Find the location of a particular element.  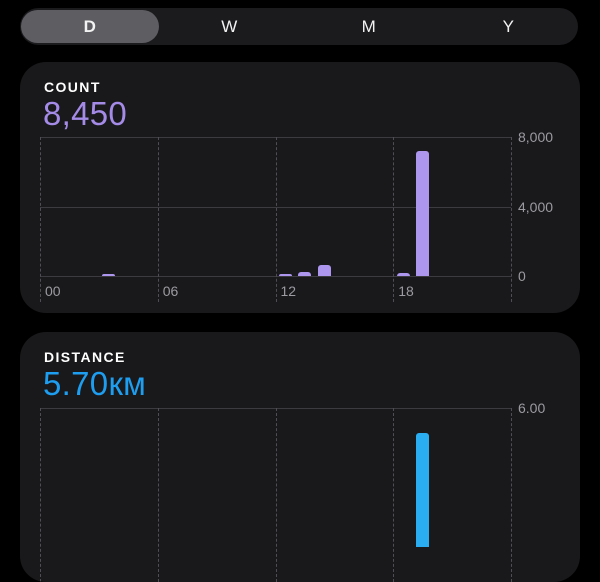

count-card-title: COUNT is located at coordinates (72, 87).